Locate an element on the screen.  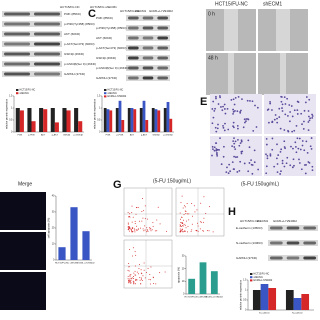
x-tick-label: AKT is located at coordinates (132, 135).